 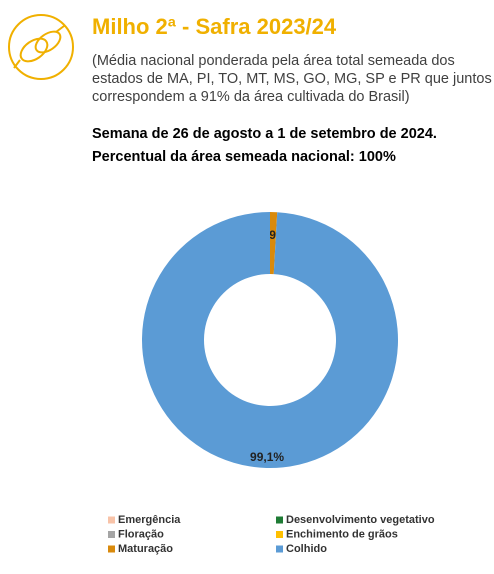 What do you see at coordinates (306, 549) in the screenshot?
I see `legend-label: Colhido` at bounding box center [306, 549].